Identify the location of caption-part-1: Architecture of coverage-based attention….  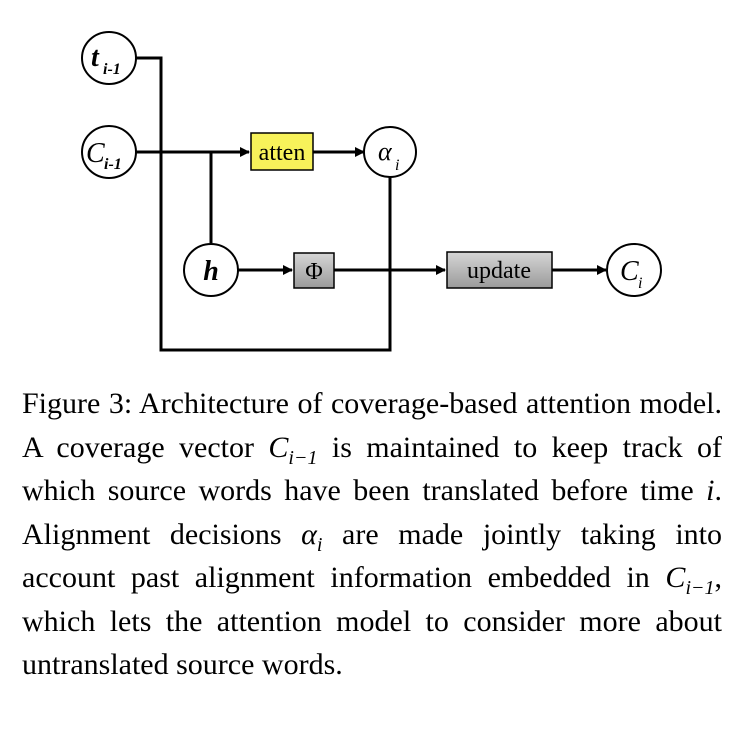
(372, 425).